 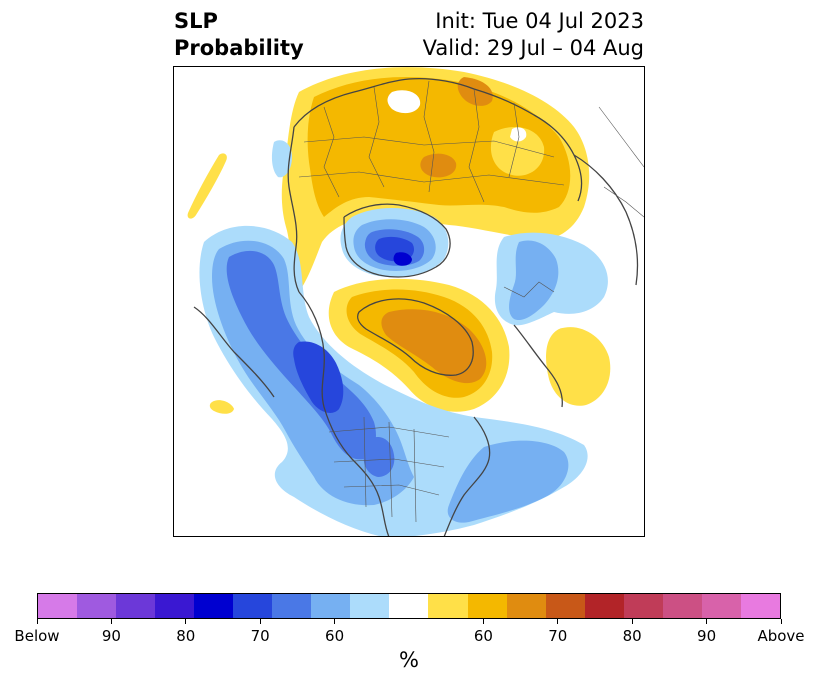 I want to click on title-product: Probability, so click(x=239, y=48).